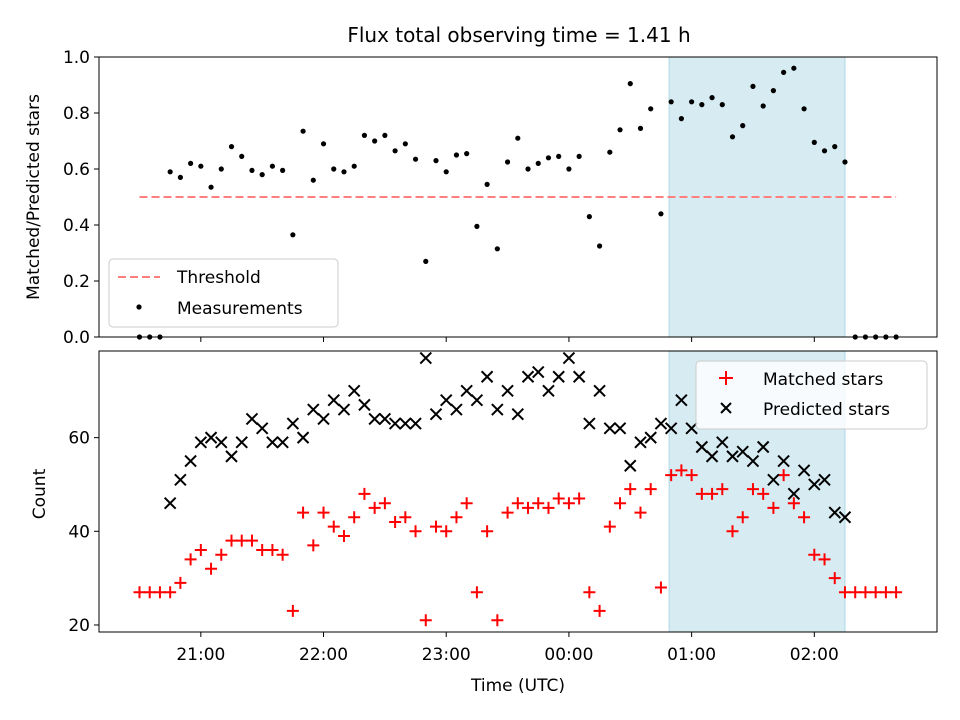  Describe the element at coordinates (76, 226) in the screenshot. I see `top-y-tick-label: 0.4` at that location.